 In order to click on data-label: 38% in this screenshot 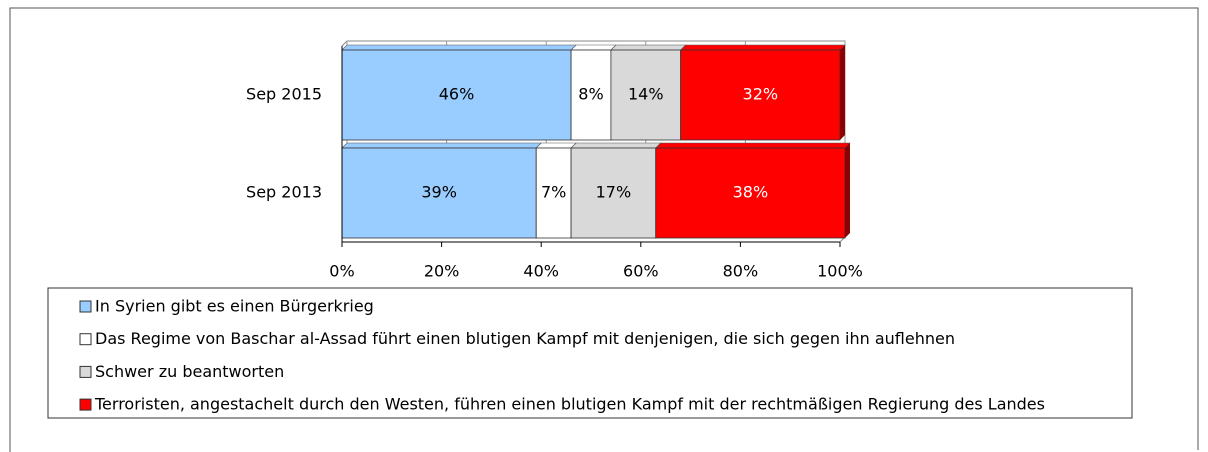, I will do `click(751, 192)`.